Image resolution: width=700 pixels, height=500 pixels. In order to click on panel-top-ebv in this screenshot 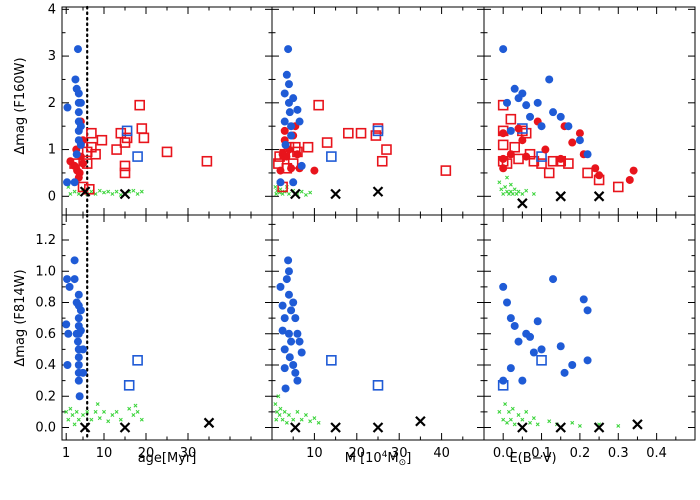, I will do `click(589, 111)`.